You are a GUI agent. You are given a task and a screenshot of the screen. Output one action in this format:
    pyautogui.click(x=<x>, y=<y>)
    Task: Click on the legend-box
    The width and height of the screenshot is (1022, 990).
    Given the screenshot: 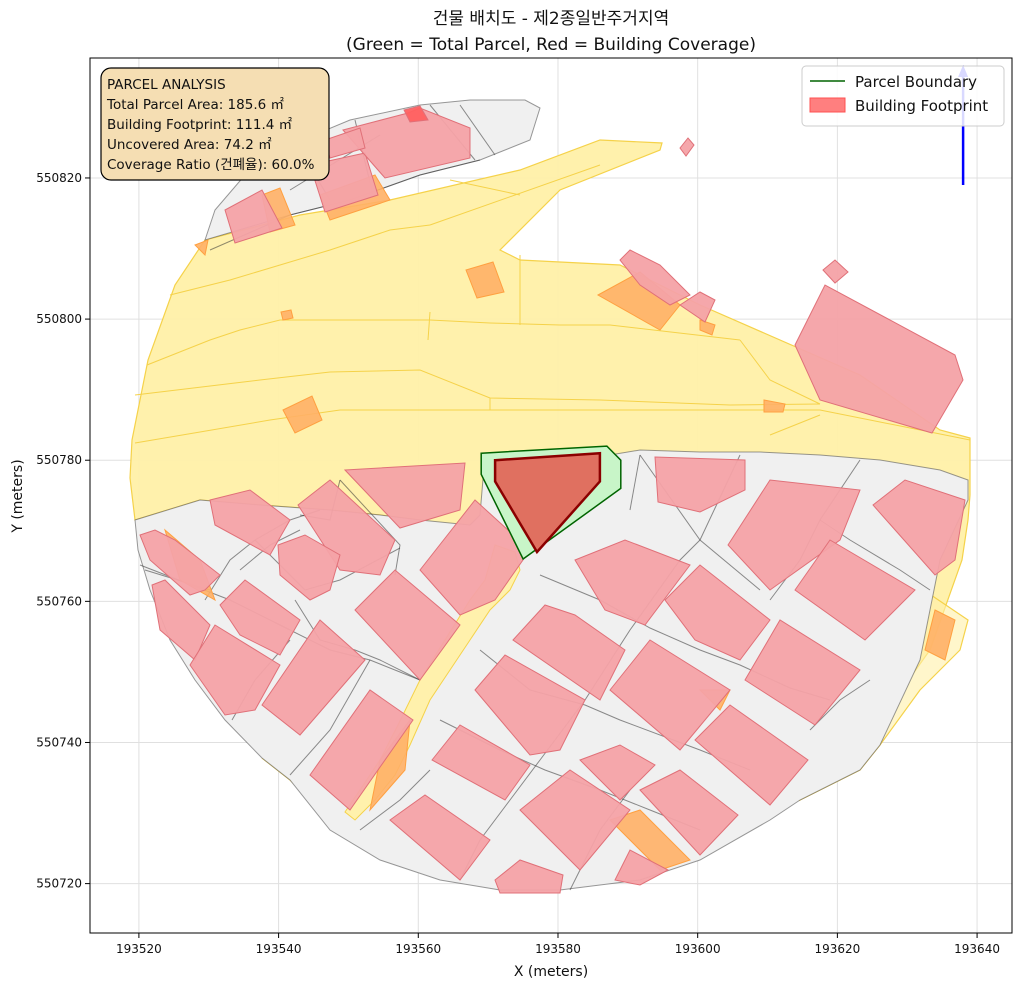 What is the action you would take?
    pyautogui.click(x=903, y=96)
    